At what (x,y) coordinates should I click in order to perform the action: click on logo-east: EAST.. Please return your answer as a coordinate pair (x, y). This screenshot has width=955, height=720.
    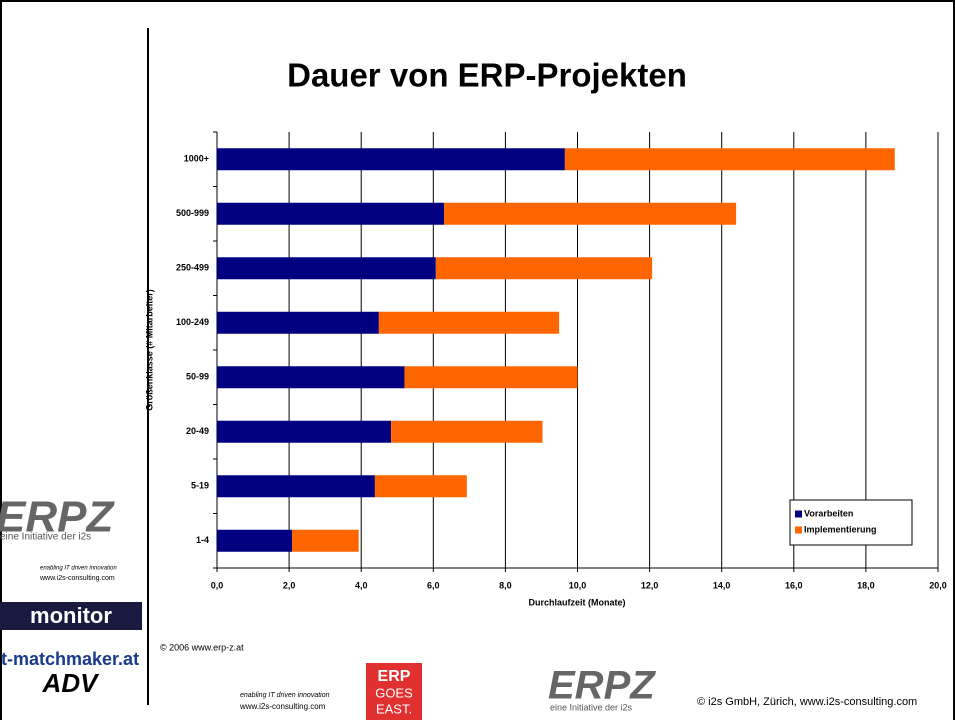
    Looking at the image, I should click on (394, 708).